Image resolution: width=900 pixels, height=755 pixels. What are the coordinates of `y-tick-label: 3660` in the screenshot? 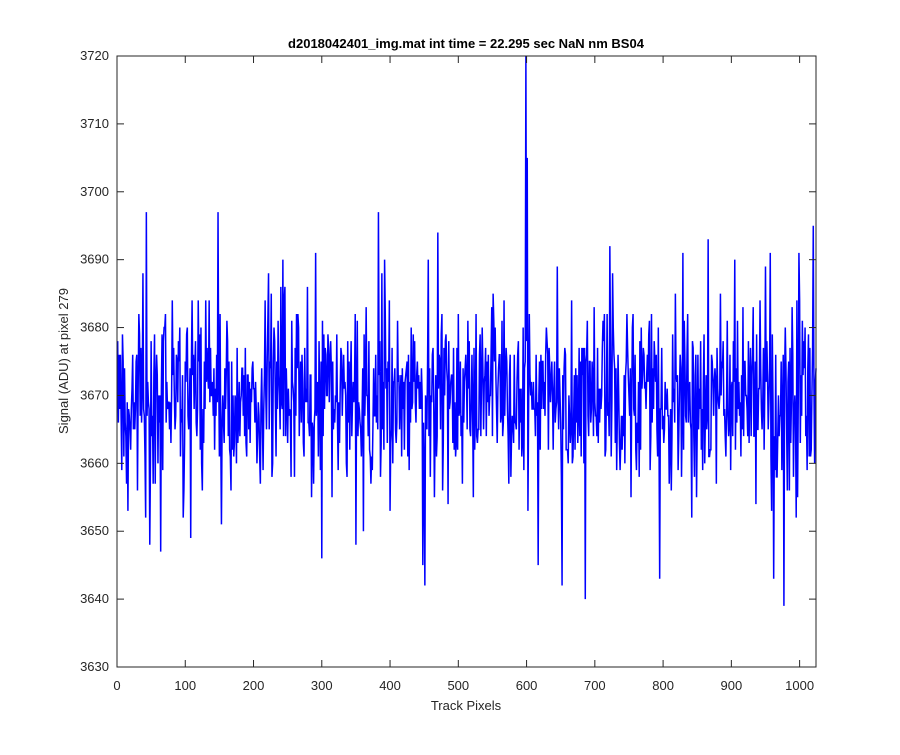 It's located at (94, 462).